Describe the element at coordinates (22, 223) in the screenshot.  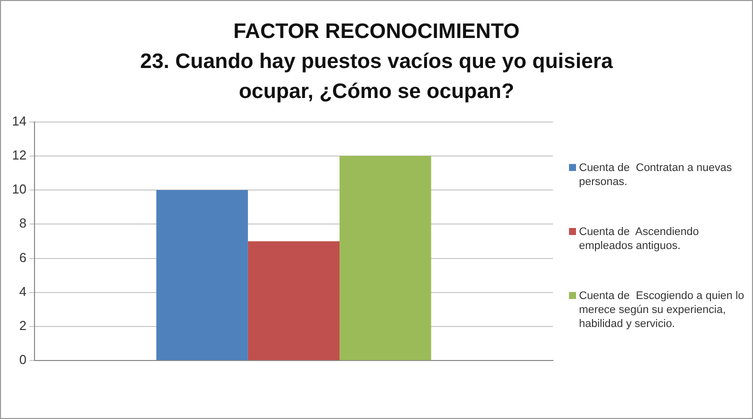
I see `y-tick-label: 8` at that location.